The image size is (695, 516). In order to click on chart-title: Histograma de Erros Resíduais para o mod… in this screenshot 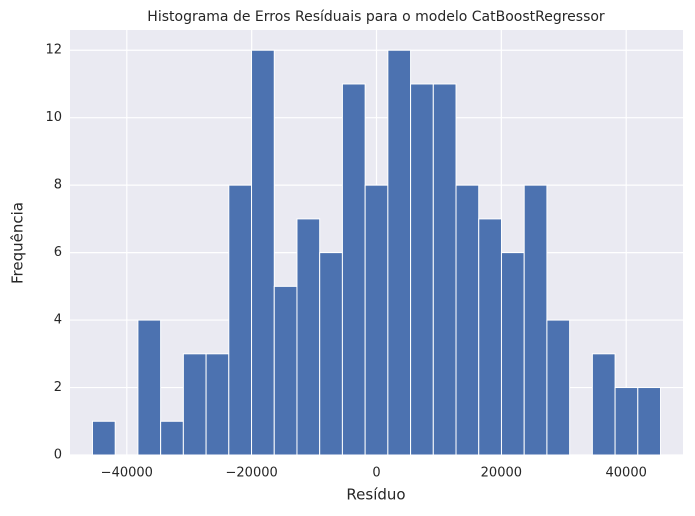, I will do `click(376, 17)`.